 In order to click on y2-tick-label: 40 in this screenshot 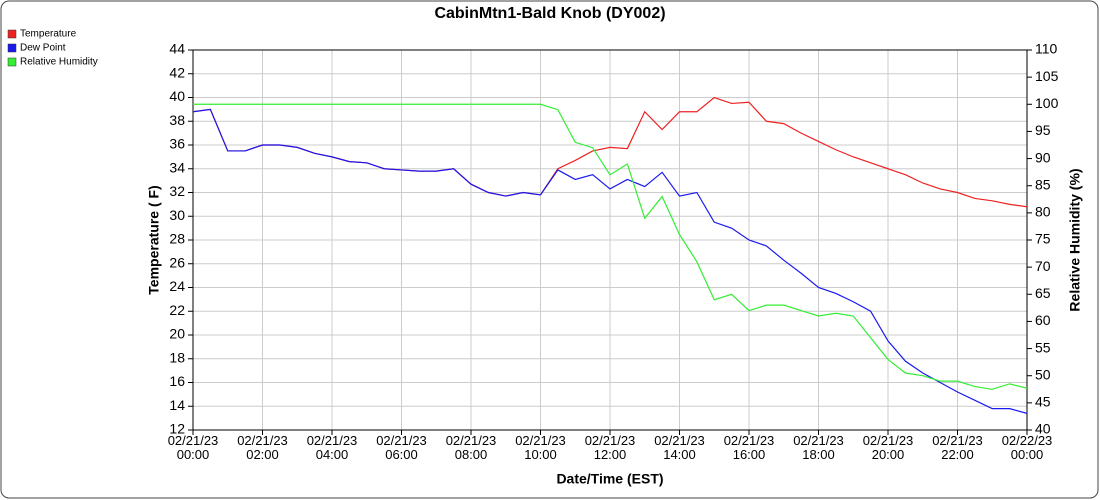, I will do `click(1043, 429)`.